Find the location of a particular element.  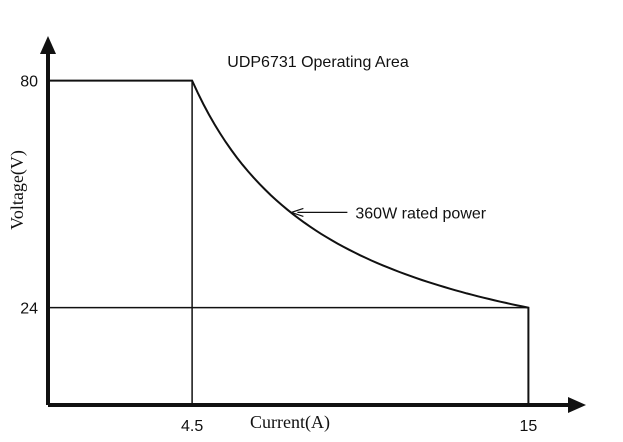

y-tick-label: 24 is located at coordinates (29, 309).